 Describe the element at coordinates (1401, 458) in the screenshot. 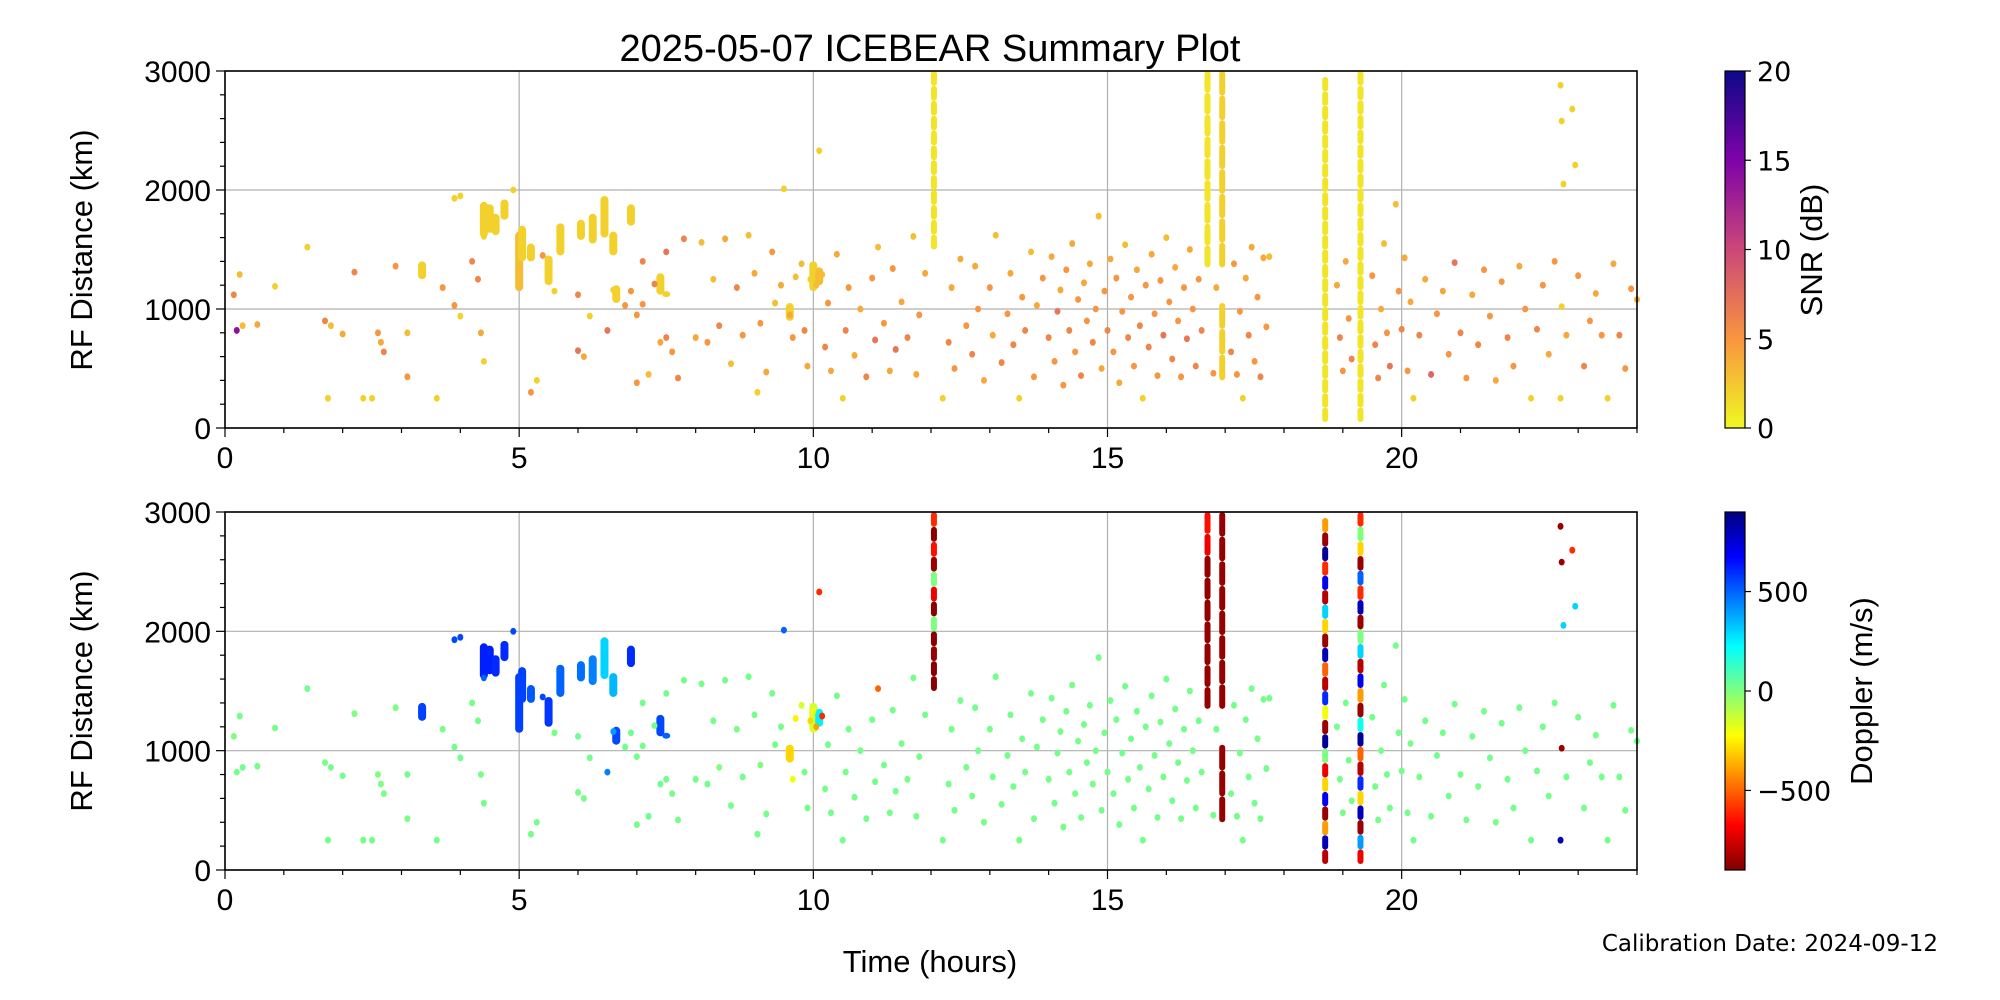

I see `x-tick-label: 20` at that location.